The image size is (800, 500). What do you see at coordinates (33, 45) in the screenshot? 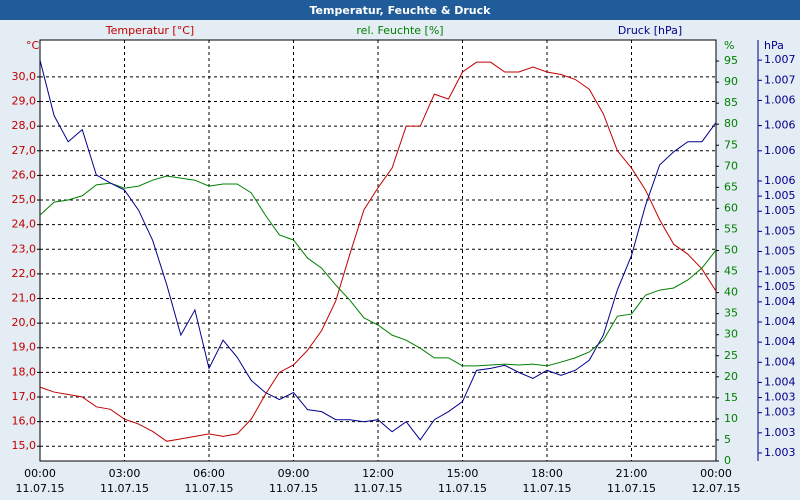
I see `y-axis-unit: °C` at bounding box center [33, 45].